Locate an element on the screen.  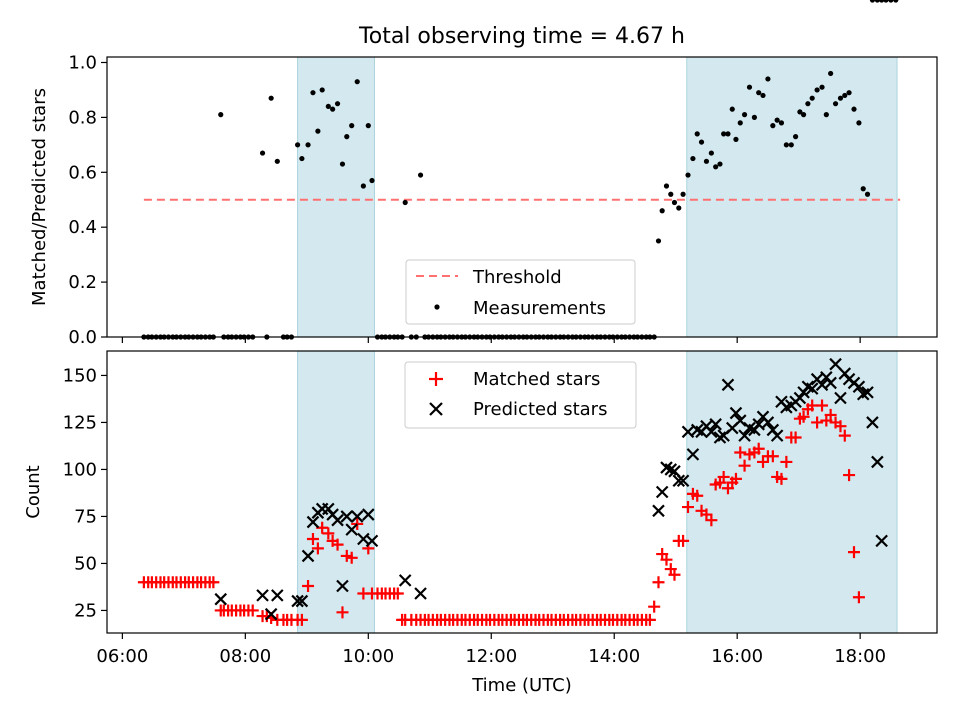
x-tick-label: 12:00 is located at coordinates (491, 656).